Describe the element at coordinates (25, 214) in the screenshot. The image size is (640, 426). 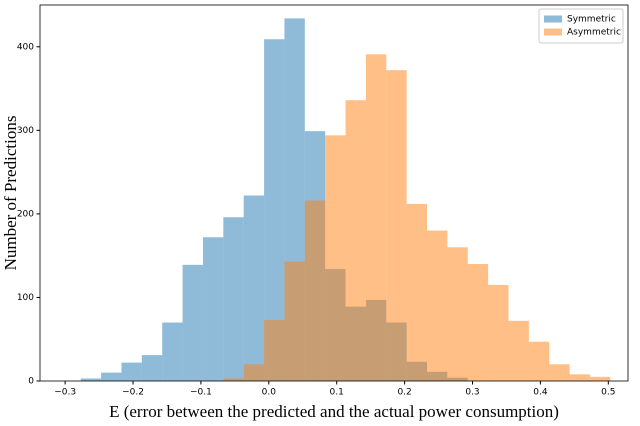
I see `y-tick-label: 200` at that location.